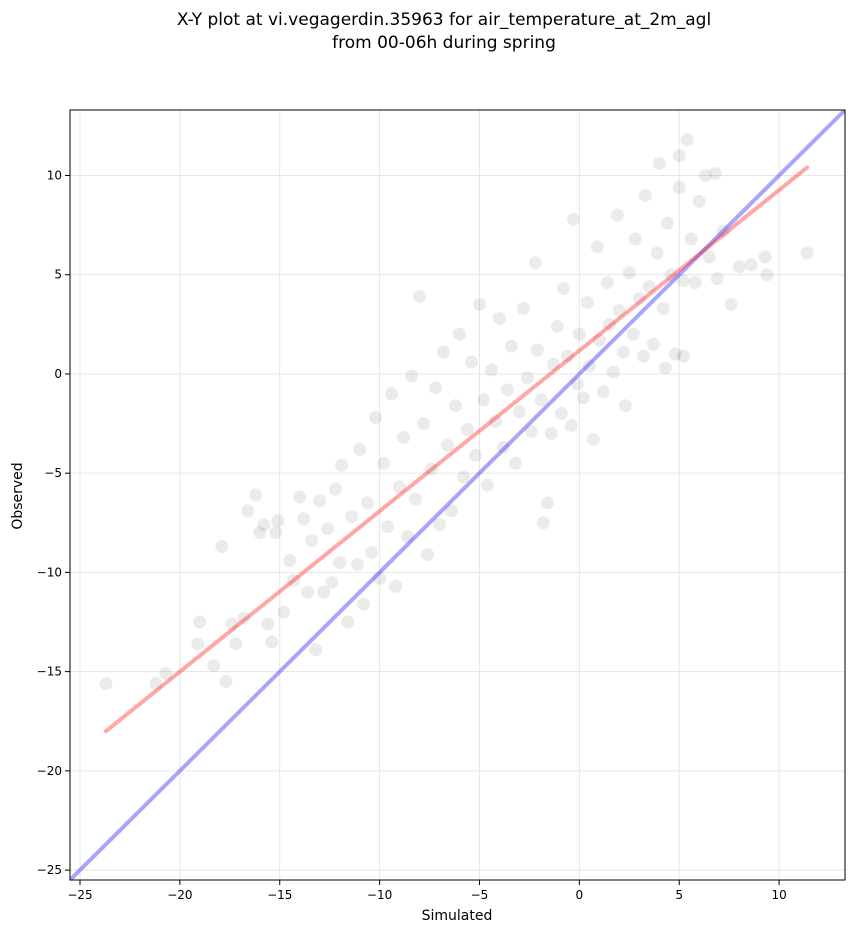 The width and height of the screenshot is (854, 934). Describe the element at coordinates (53, 473) in the screenshot. I see `y-tick-label: −5` at that location.